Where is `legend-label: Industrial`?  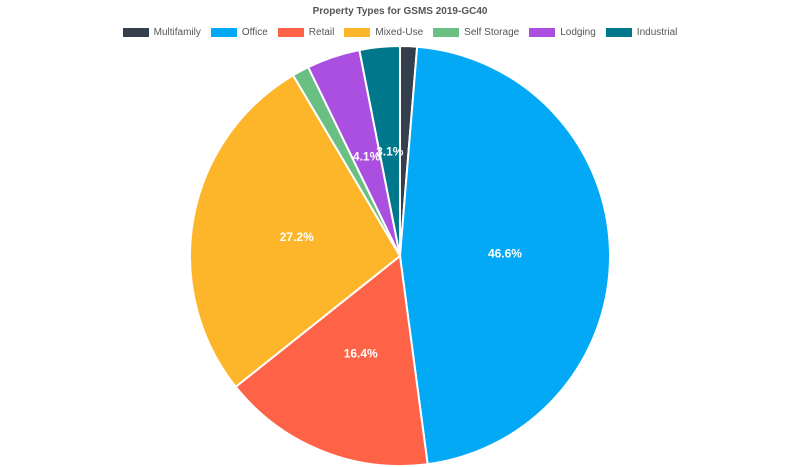
legend-label: Industrial is located at coordinates (657, 32).